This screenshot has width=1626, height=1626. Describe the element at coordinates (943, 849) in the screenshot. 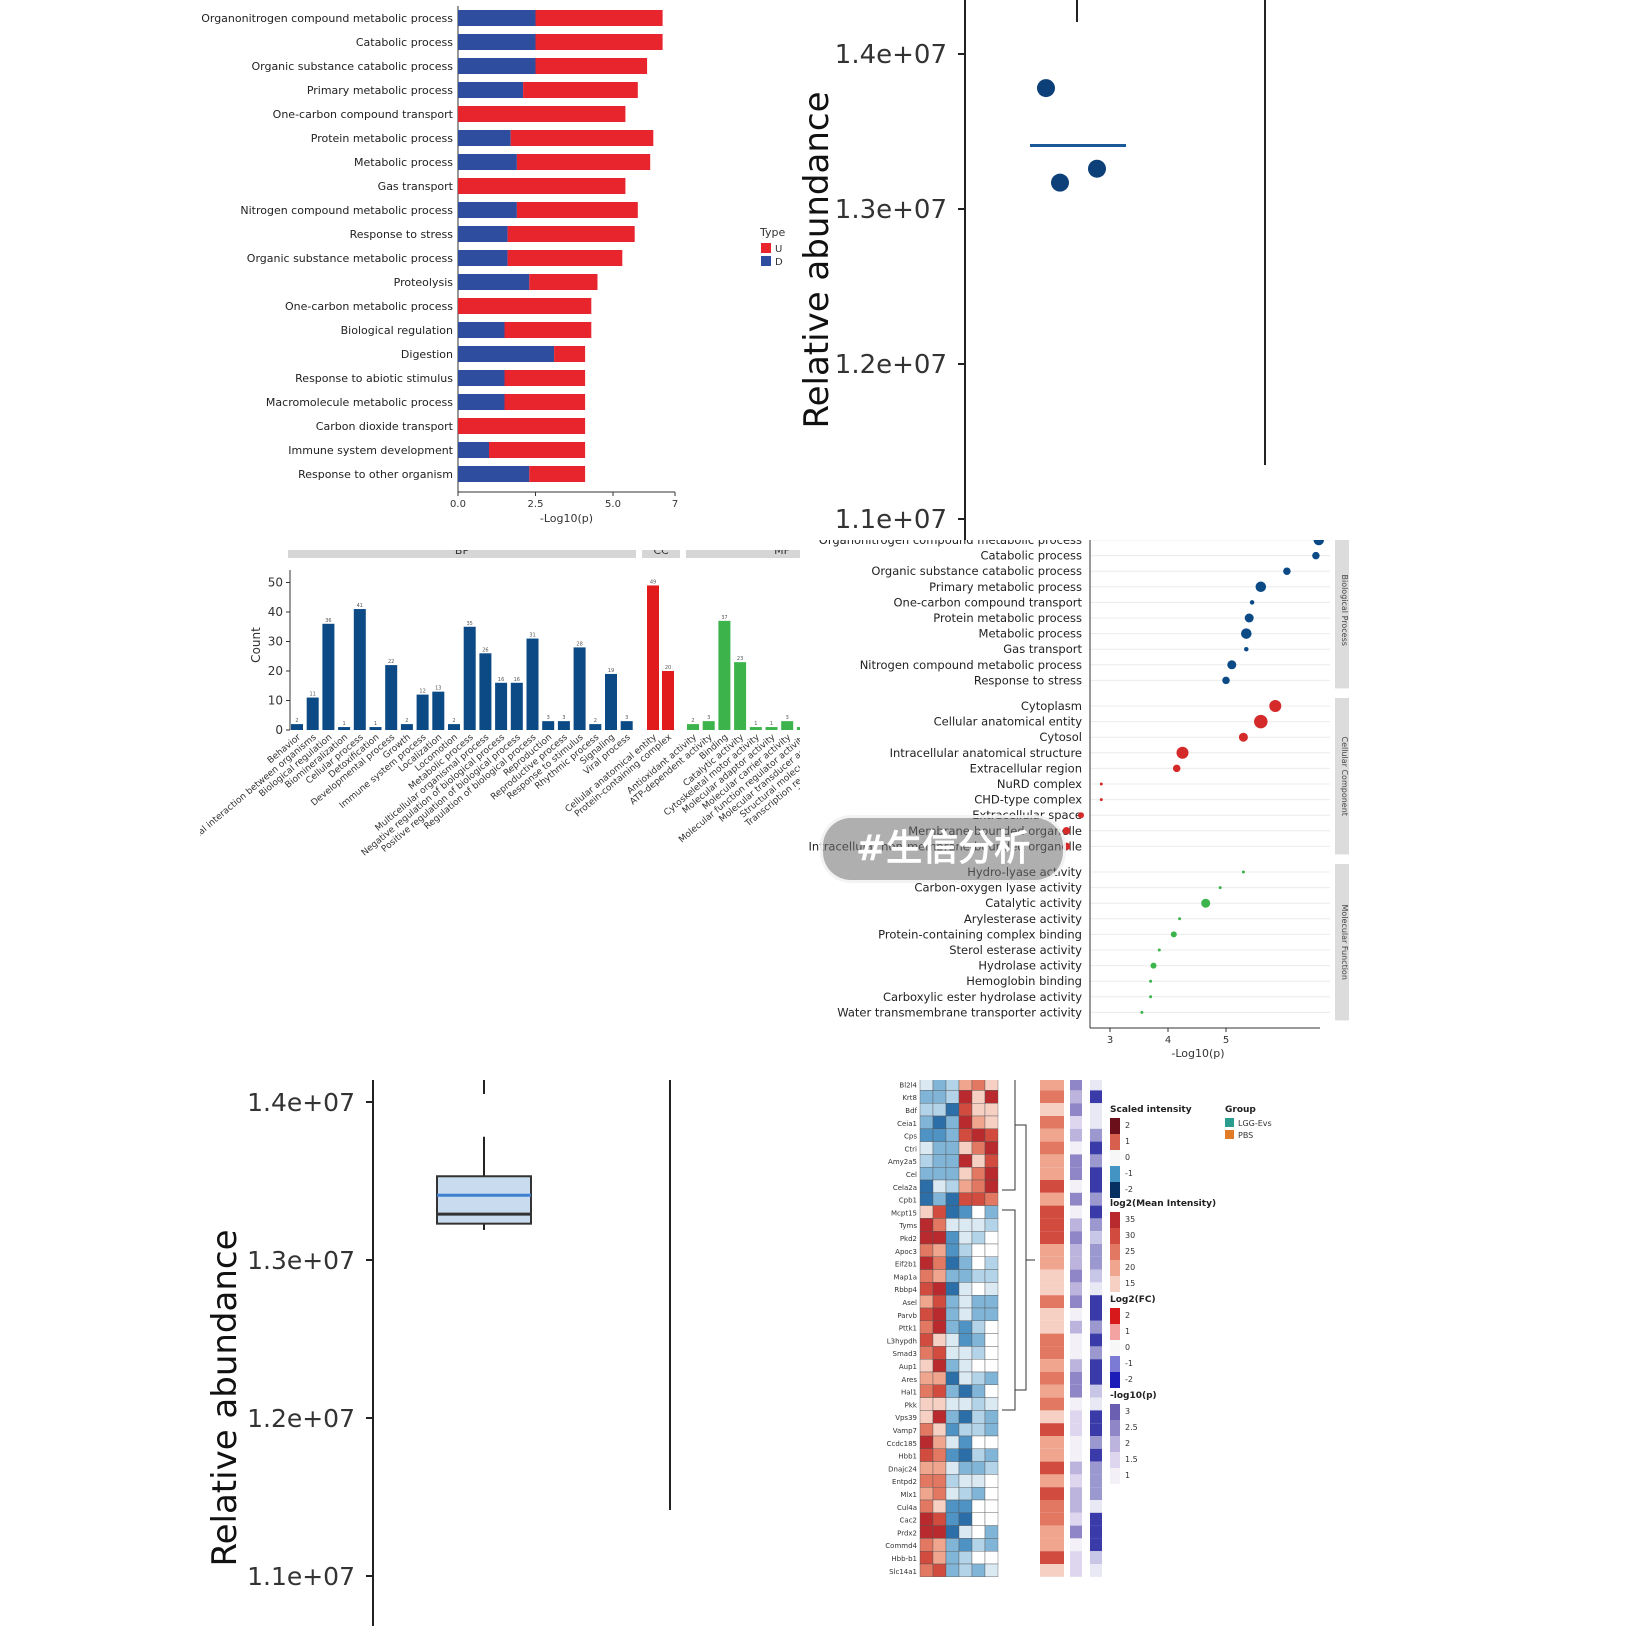

I see `hashtag-badge: #生信分析` at that location.